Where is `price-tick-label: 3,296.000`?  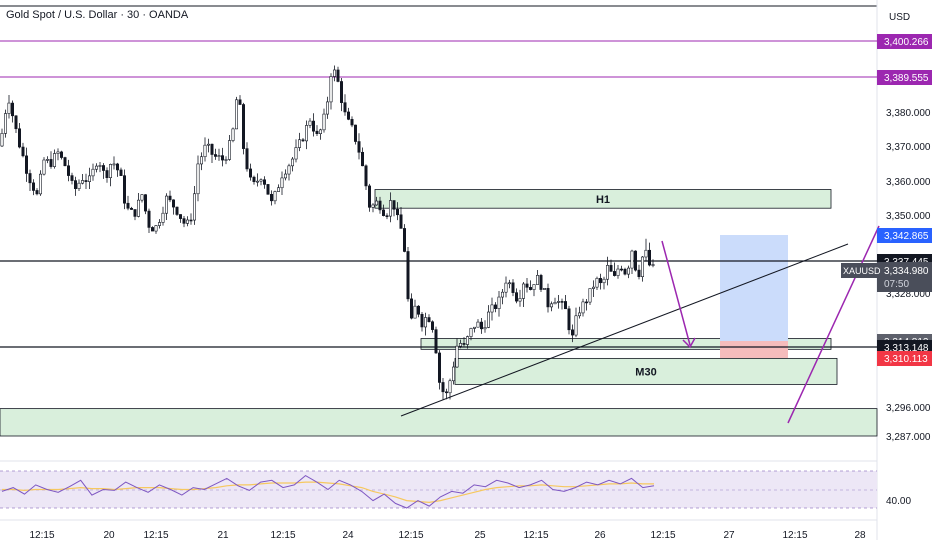
price-tick-label: 3,296.000 is located at coordinates (908, 408).